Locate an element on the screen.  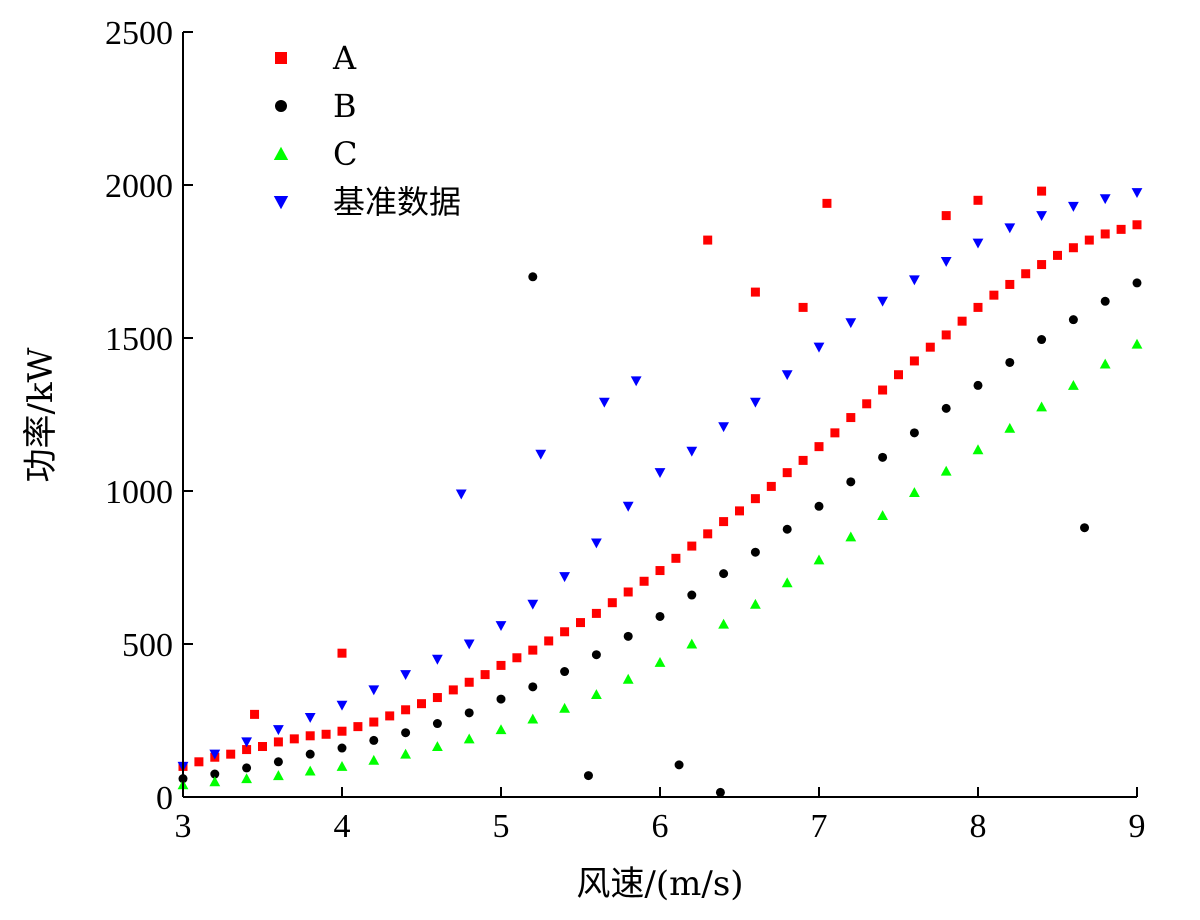
y-tick-label: 0 is located at coordinates (164, 798).